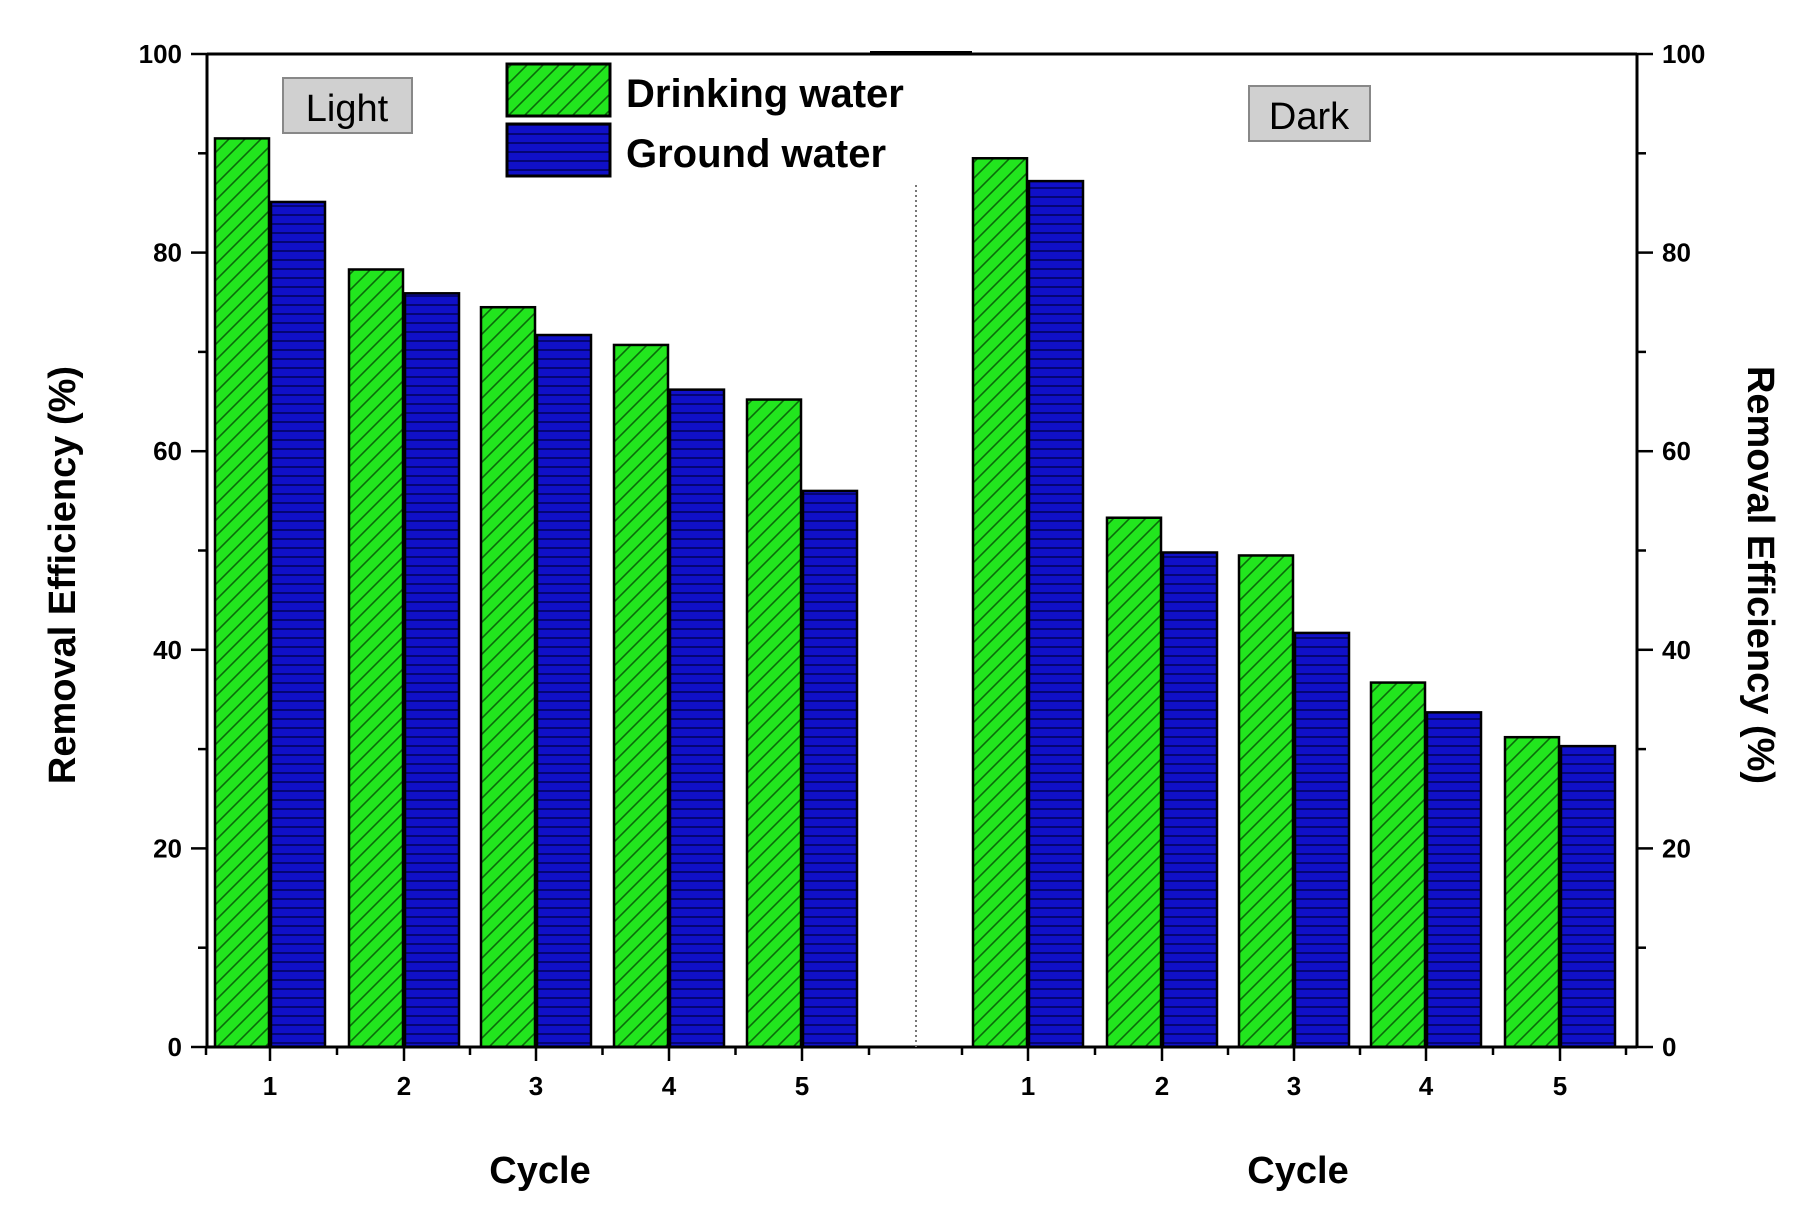 The width and height of the screenshot is (1812, 1223). I want to click on x-tick-label-dark-4: 4, so click(1426, 1086).